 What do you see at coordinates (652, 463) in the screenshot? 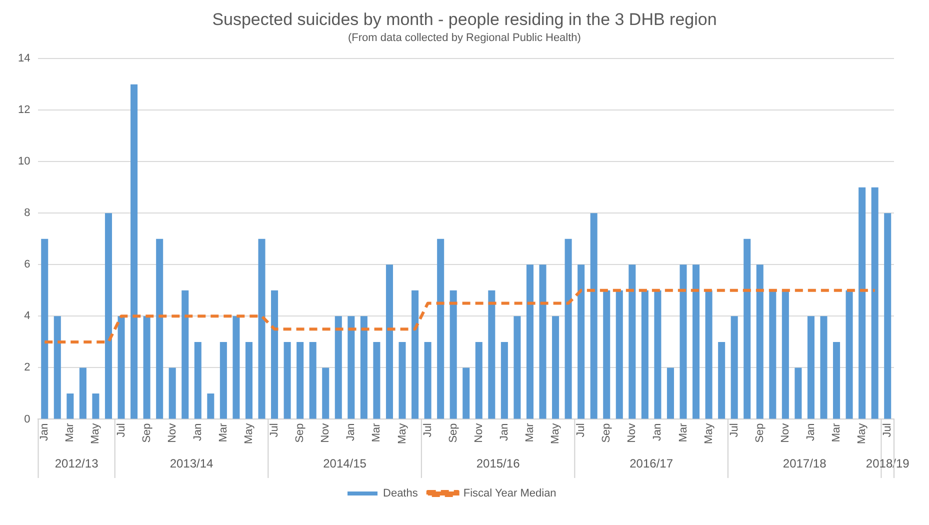
I see `text: 2016/17` at bounding box center [652, 463].